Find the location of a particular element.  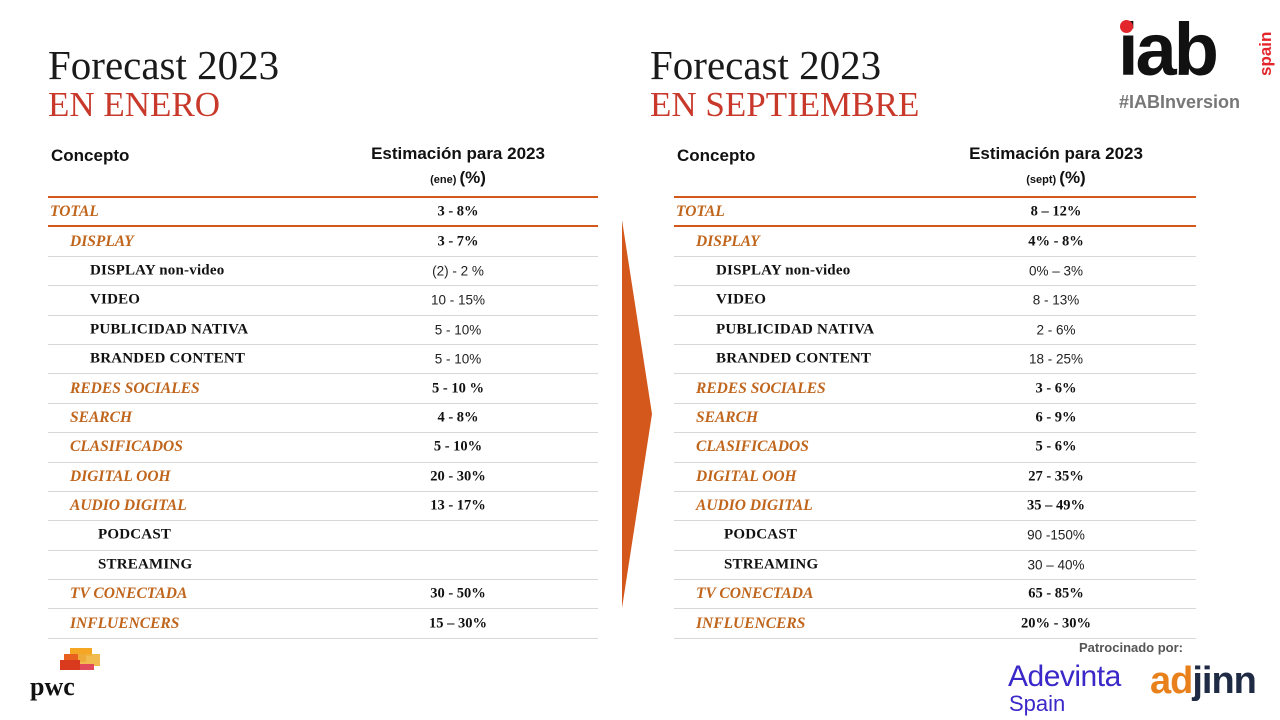

row-value: 30 - 50% is located at coordinates (458, 593).